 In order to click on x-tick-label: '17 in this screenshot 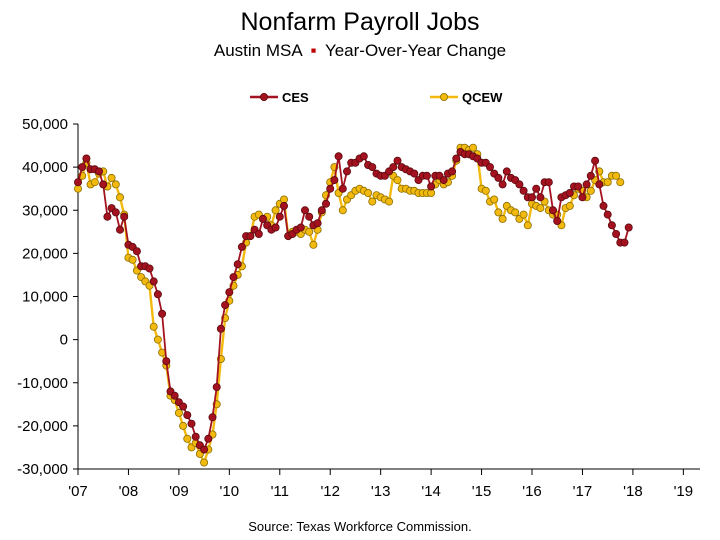, I will do `click(583, 491)`.